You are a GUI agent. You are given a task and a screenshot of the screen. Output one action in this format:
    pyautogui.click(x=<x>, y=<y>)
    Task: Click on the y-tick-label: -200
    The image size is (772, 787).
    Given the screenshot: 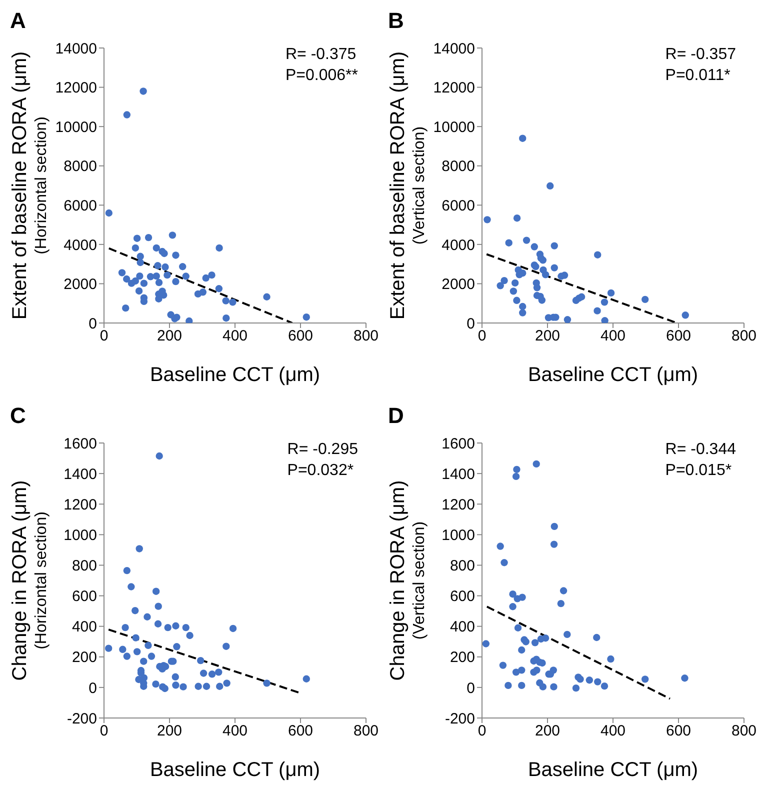 What is the action you would take?
    pyautogui.click(x=81, y=719)
    